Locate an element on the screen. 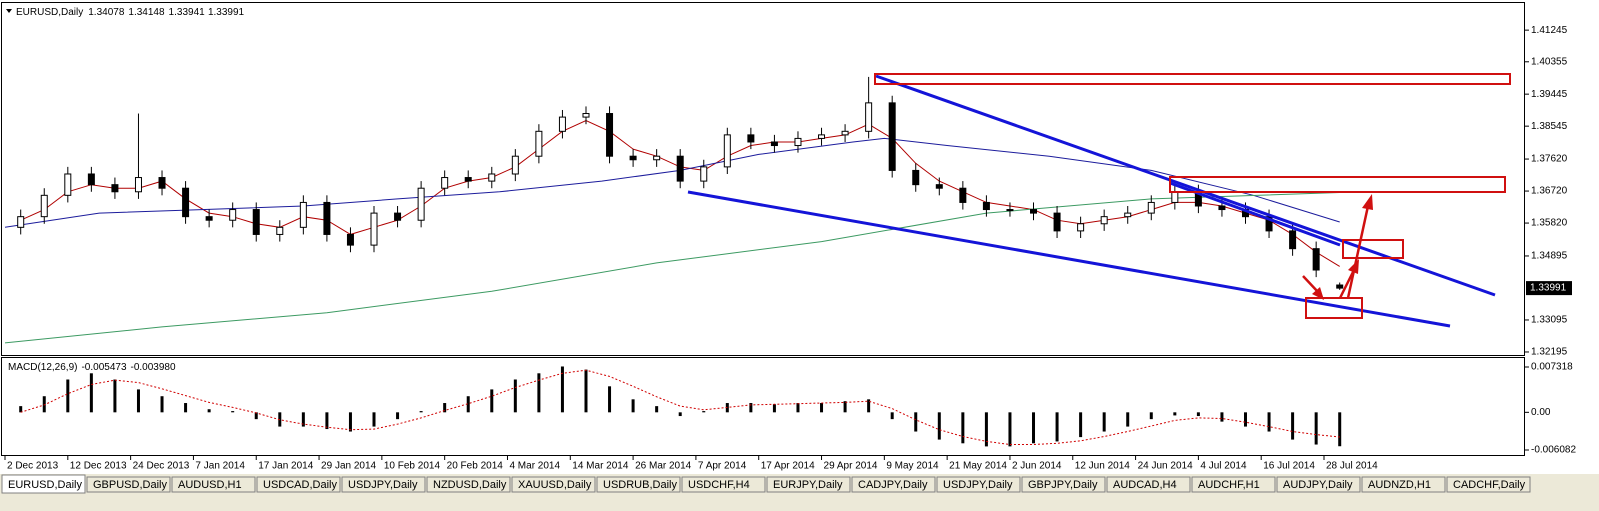 This screenshot has height=511, width=1599. tab: USDCHF,H4 is located at coordinates (723, 484).